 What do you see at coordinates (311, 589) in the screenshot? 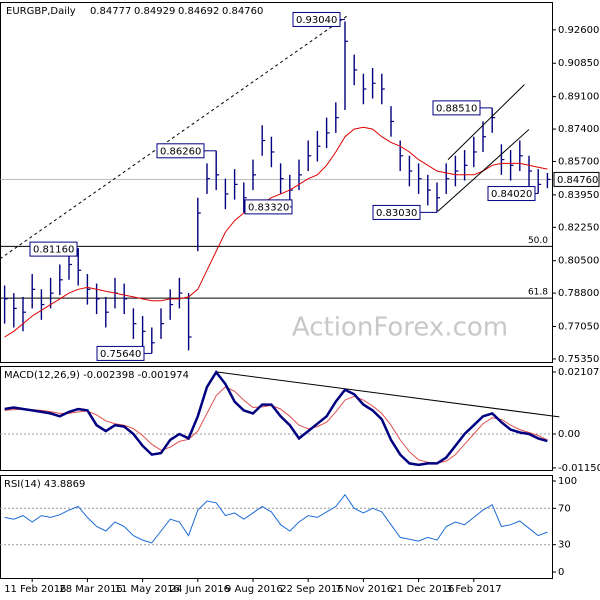
I see `x-tick-label: 22 Sep 2016` at bounding box center [311, 589].